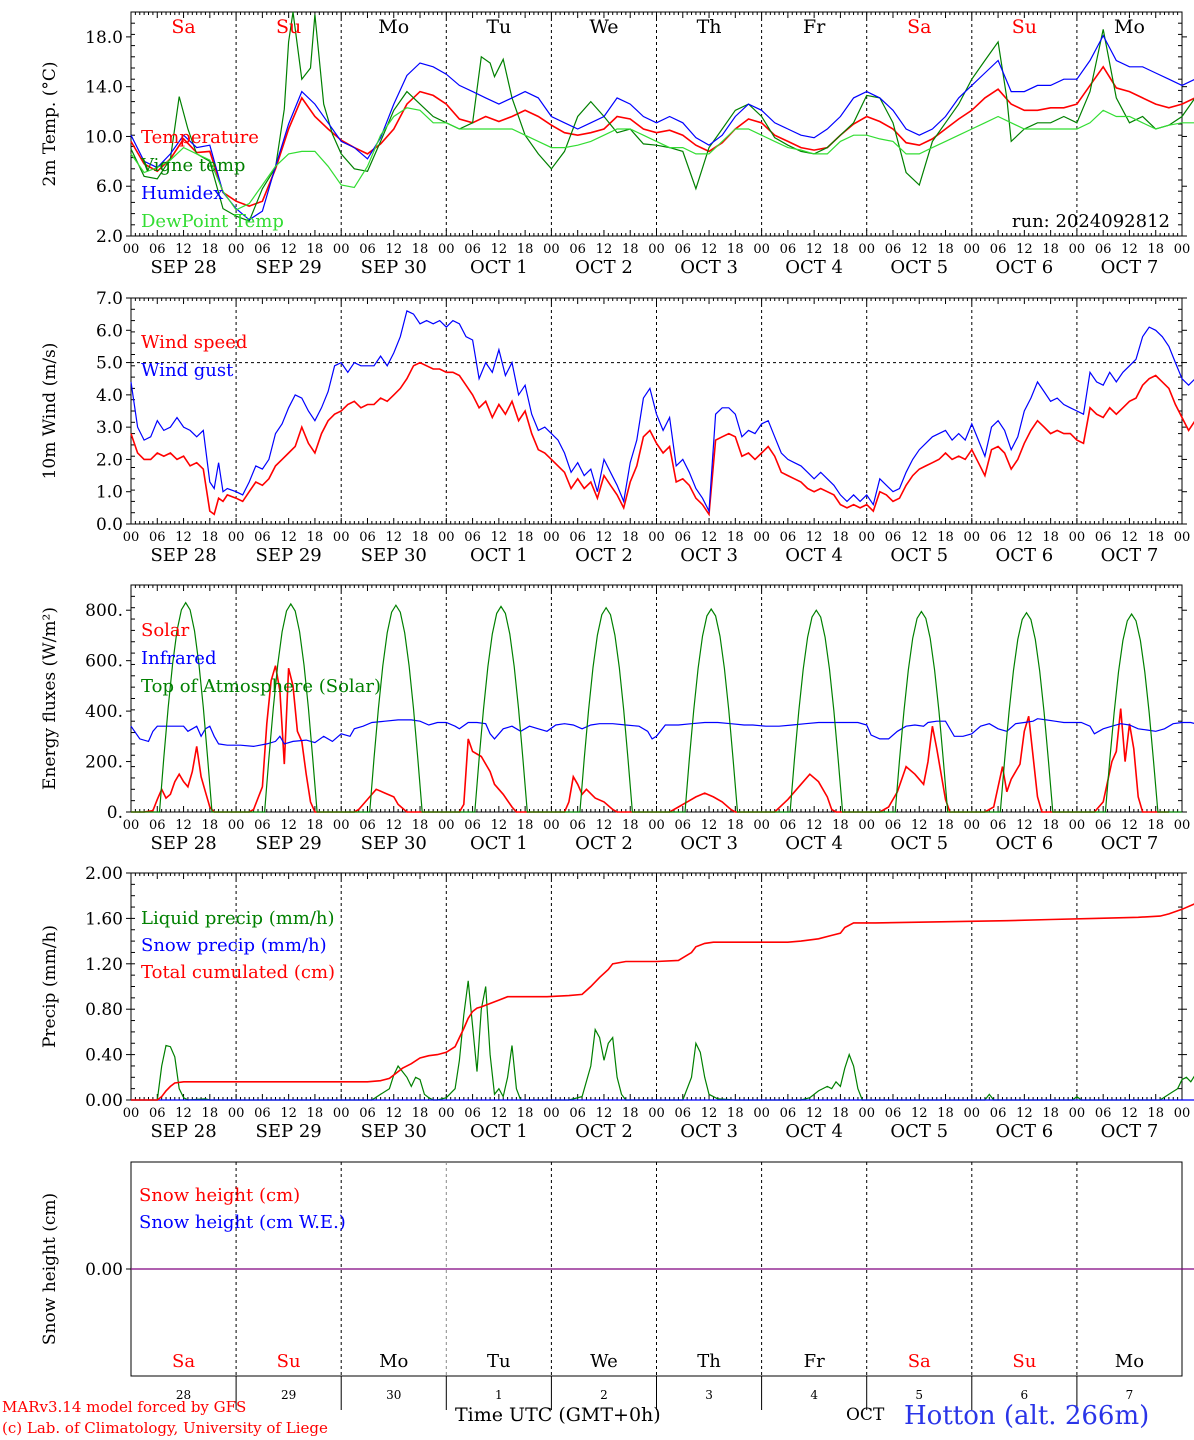 This screenshot has height=1440, width=1194. I want to click on y-tick-label: 400., so click(104, 712).